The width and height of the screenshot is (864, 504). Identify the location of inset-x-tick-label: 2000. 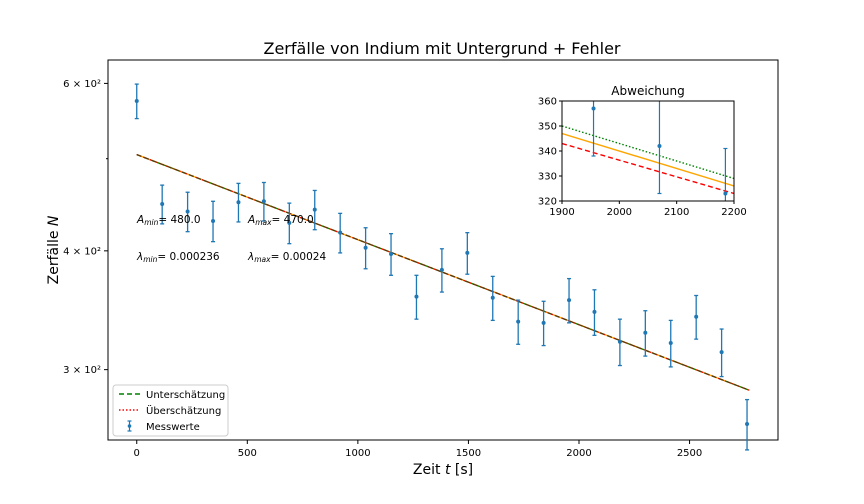
(619, 212).